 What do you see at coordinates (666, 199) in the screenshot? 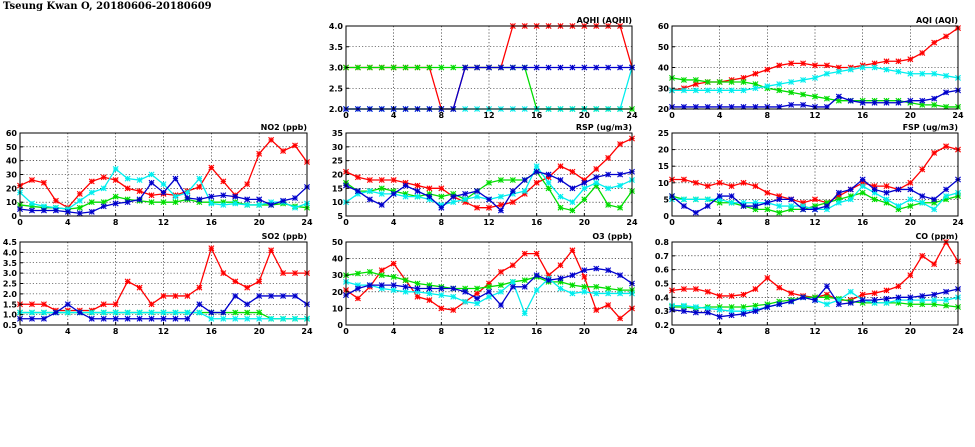
I see `y-tick-label: 5` at bounding box center [666, 199].